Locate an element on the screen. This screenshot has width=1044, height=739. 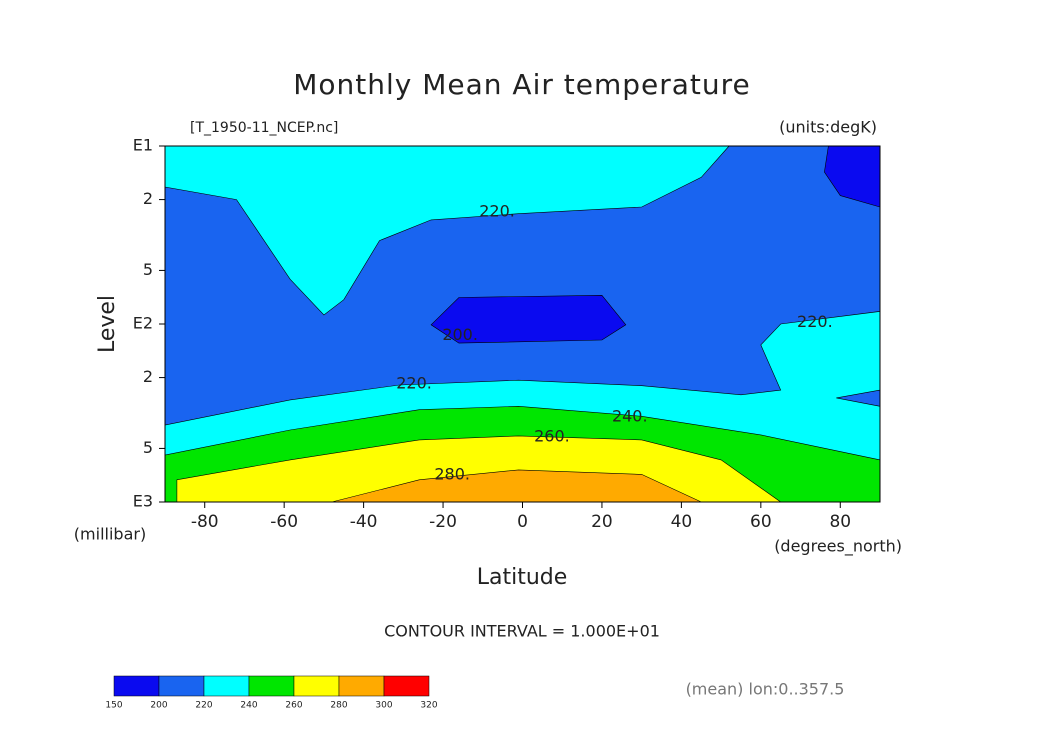
y-tick-label: E3 is located at coordinates (143, 501).